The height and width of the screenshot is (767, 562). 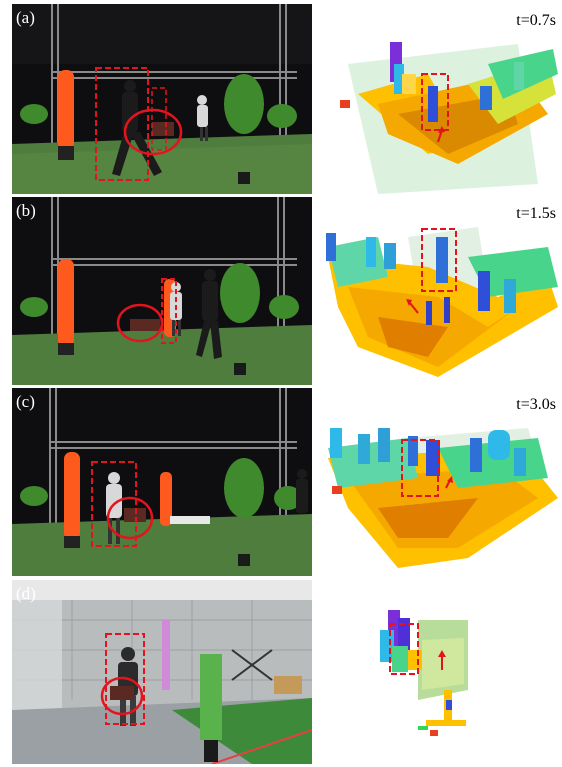 I want to click on map-panel-b: t=1.5s, so click(x=440, y=291).